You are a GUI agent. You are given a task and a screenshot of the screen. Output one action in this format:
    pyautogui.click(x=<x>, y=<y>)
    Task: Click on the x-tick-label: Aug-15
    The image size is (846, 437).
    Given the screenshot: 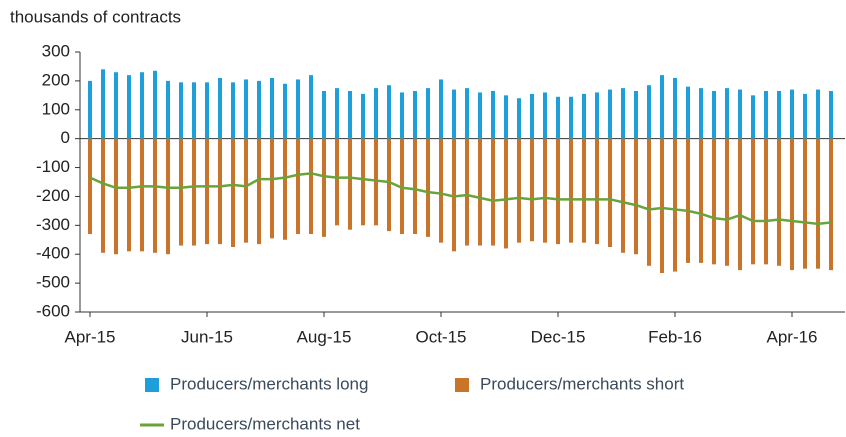 What is the action you would take?
    pyautogui.click(x=324, y=336)
    